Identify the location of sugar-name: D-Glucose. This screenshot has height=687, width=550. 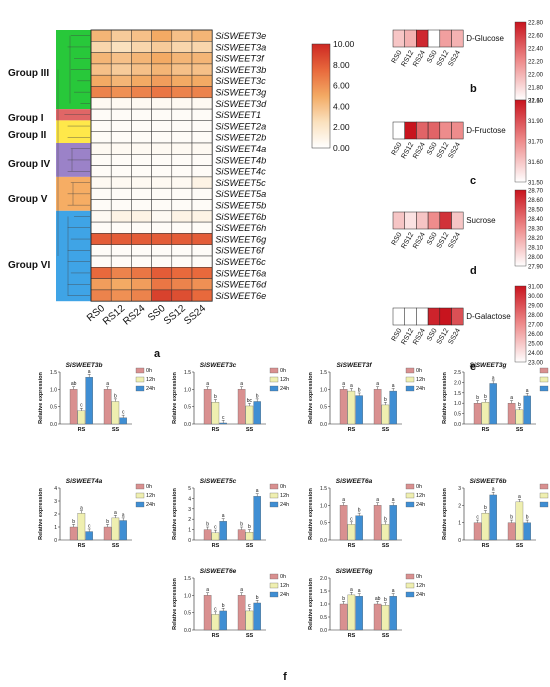
(485, 38).